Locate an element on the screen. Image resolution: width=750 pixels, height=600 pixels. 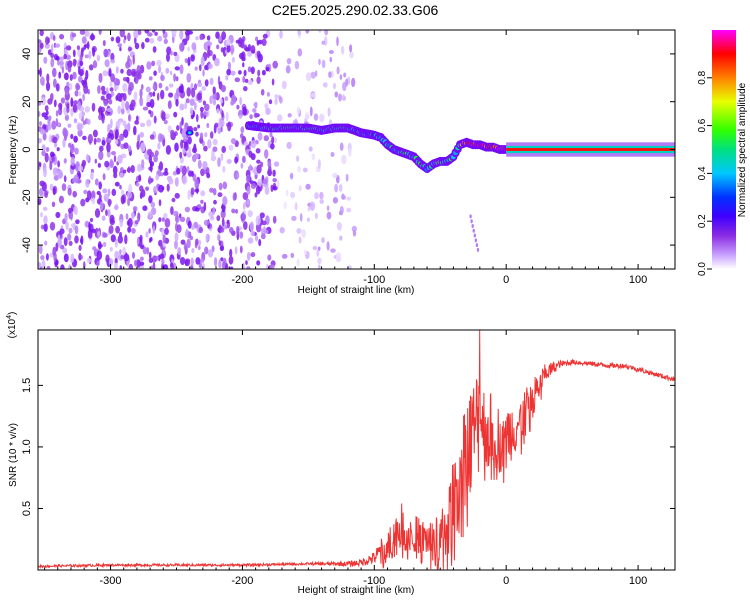
y-tick-label: 20 is located at coordinates (27, 102).